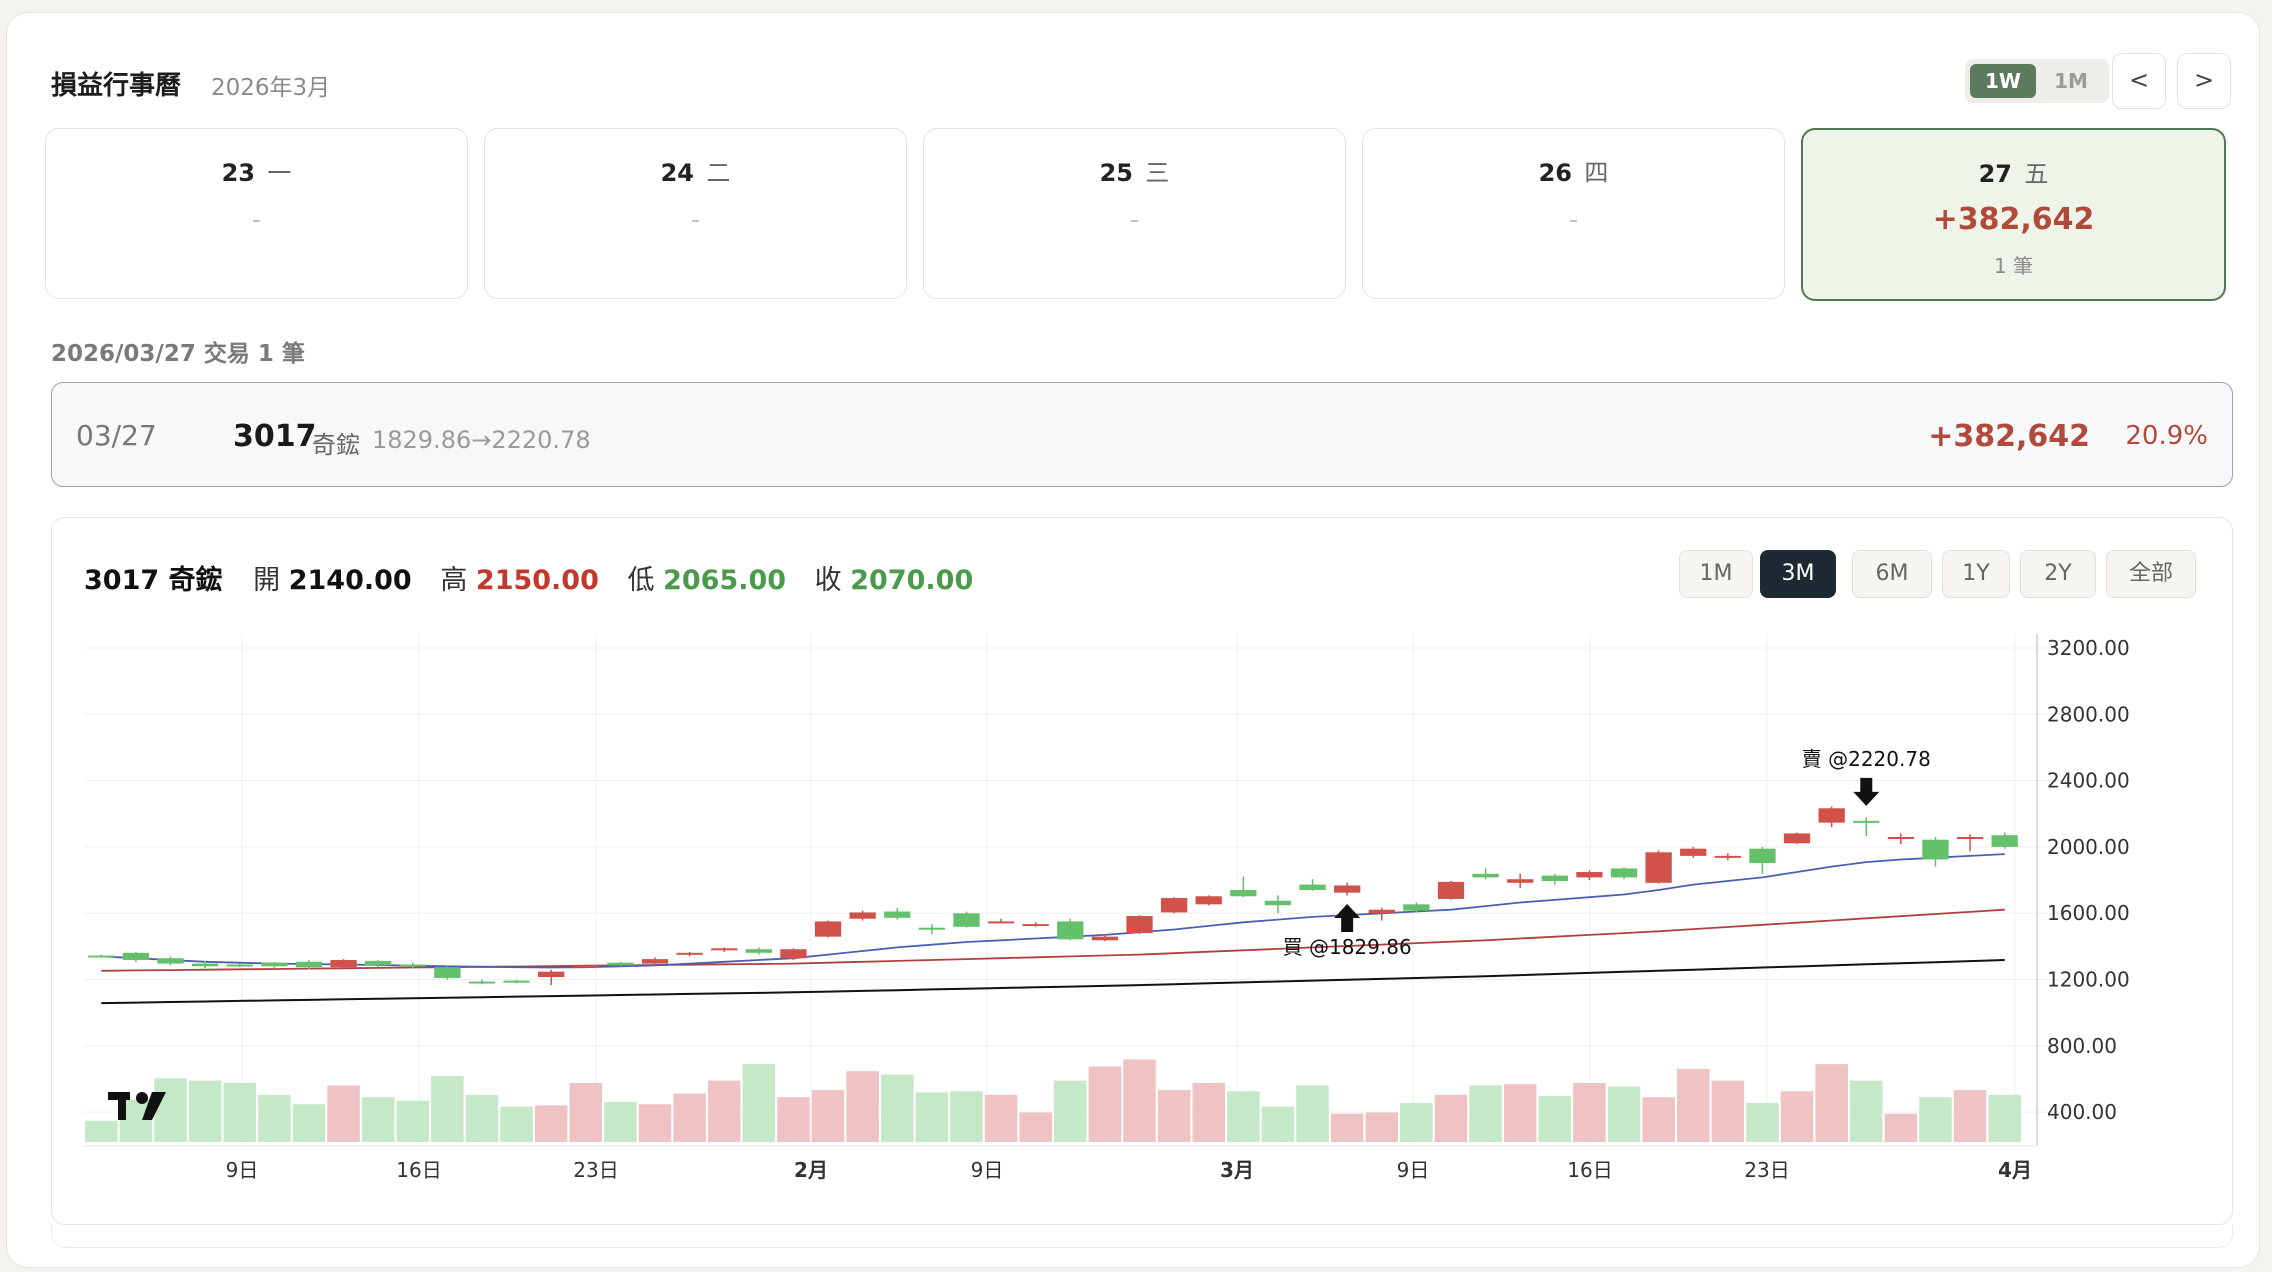 This screenshot has width=2272, height=1272. What do you see at coordinates (2071, 81) in the screenshot?
I see `view-1m-button: 1M` at bounding box center [2071, 81].